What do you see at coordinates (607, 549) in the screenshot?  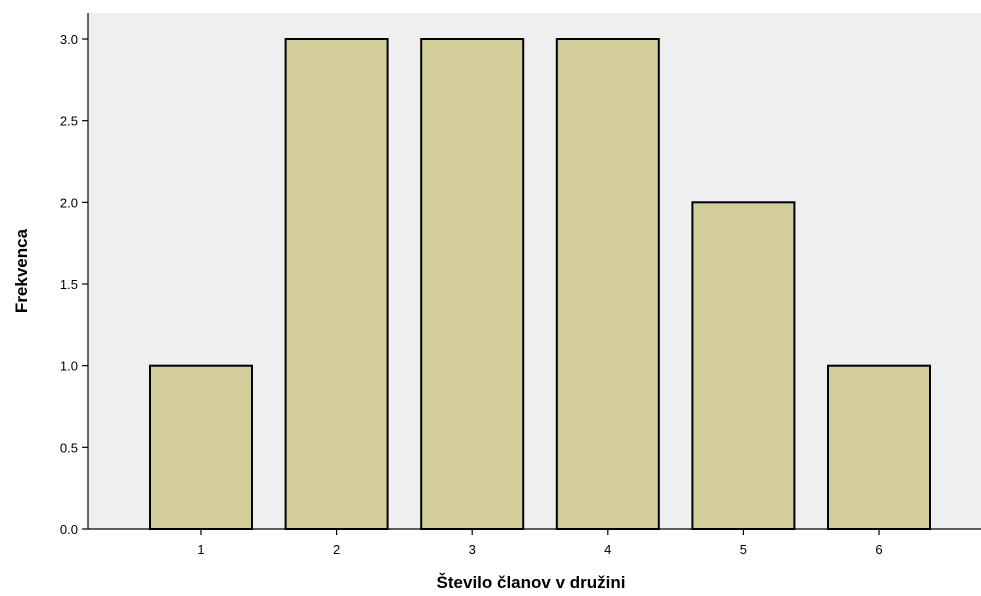 I see `x-tick-label: 4` at bounding box center [607, 549].